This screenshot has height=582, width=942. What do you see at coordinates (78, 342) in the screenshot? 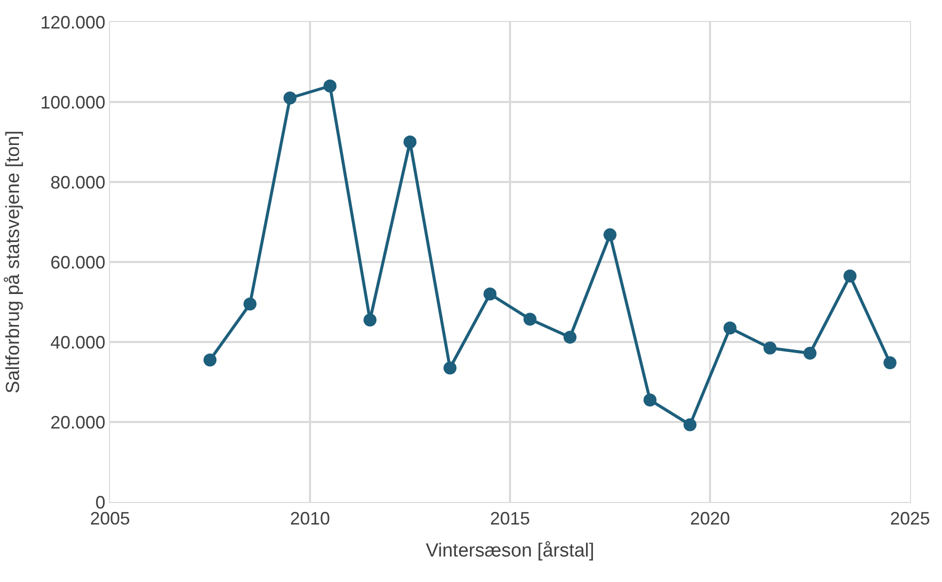
I see `y-tick-label: 40.000` at bounding box center [78, 342].